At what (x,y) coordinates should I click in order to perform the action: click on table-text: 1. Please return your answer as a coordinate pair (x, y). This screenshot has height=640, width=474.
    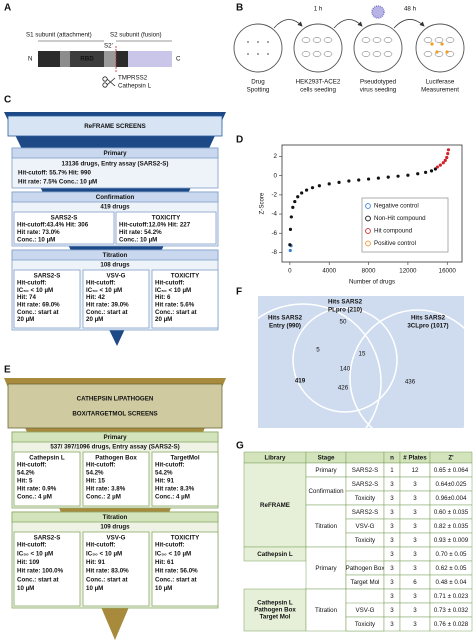
    Looking at the image, I should click on (392, 470).